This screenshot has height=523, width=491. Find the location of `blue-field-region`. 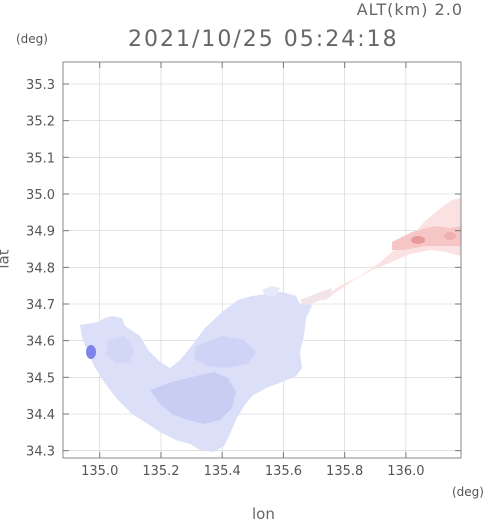

blue-field-region is located at coordinates (196, 372).